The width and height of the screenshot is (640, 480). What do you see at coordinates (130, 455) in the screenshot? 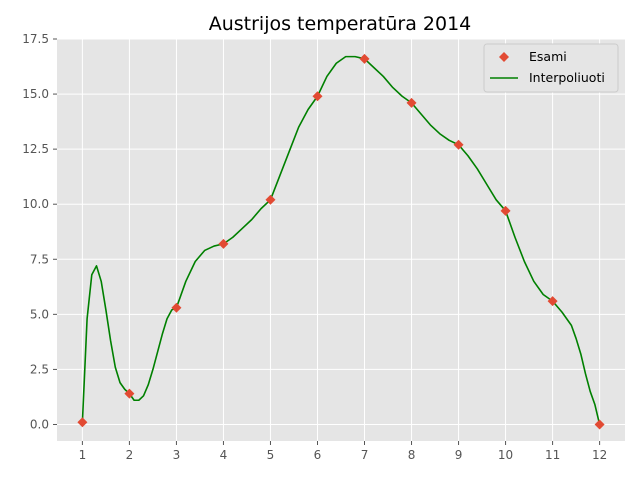
I see `x-tick-label: 2` at bounding box center [130, 455].